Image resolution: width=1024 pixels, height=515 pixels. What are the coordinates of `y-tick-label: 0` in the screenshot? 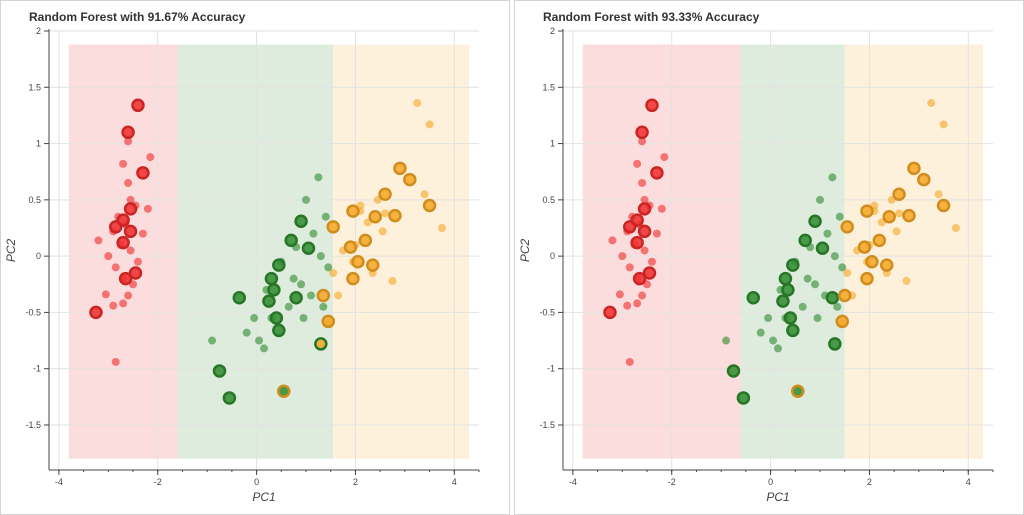 It's located at (38, 256).